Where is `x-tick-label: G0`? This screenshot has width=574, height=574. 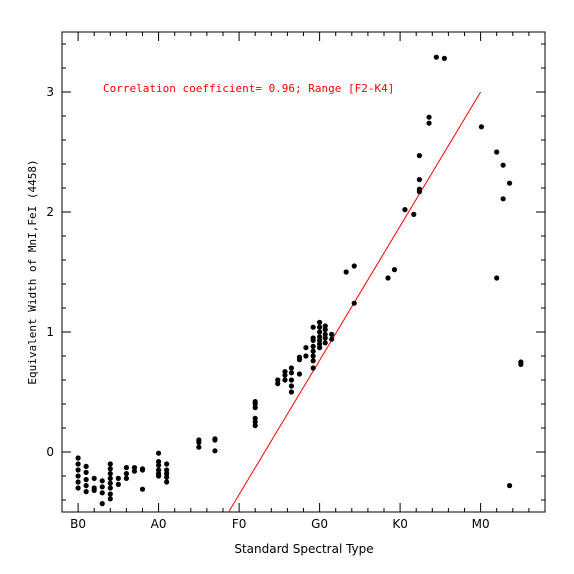 x-tick-label: G0 is located at coordinates (319, 524).